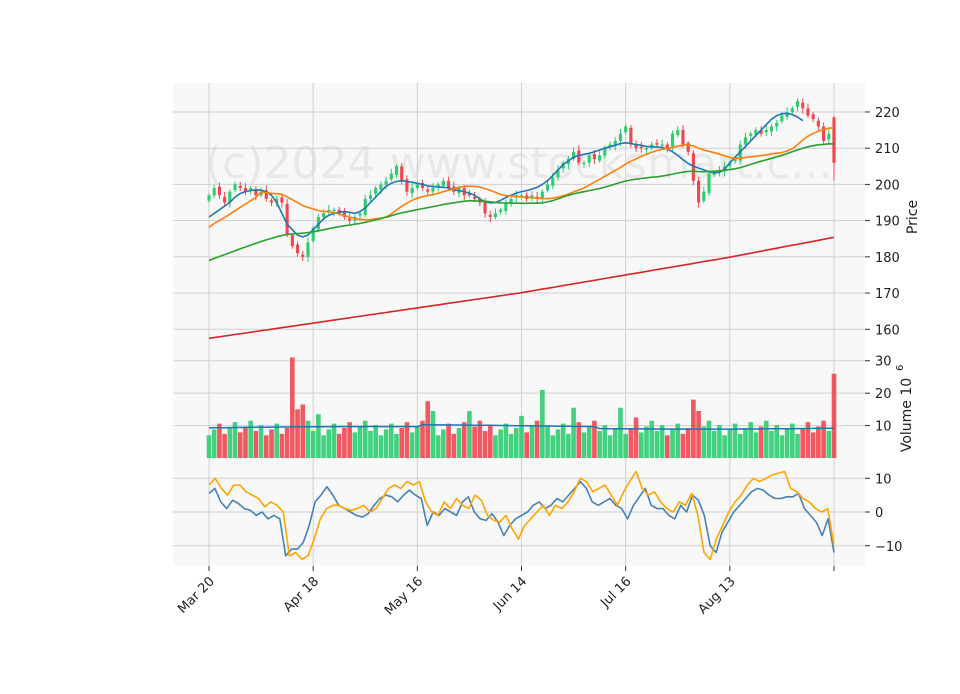 The height and width of the screenshot is (694, 960). What do you see at coordinates (883, 394) in the screenshot?
I see `volume-tick-label: 20` at bounding box center [883, 394].